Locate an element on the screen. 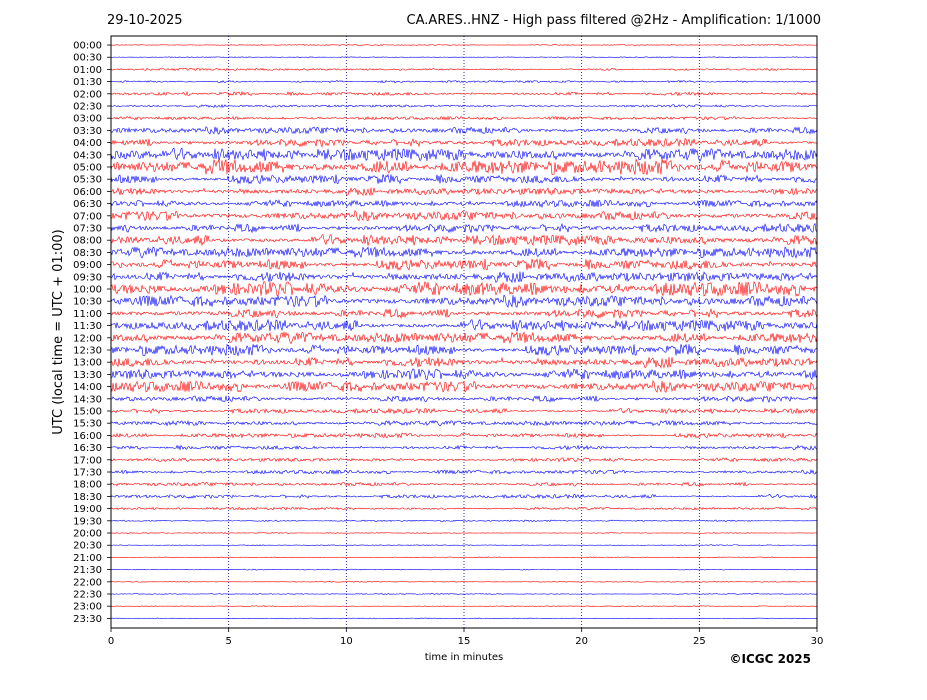 This screenshot has width=927, height=700. y-tick-label-17: 08:30 is located at coordinates (87, 253).